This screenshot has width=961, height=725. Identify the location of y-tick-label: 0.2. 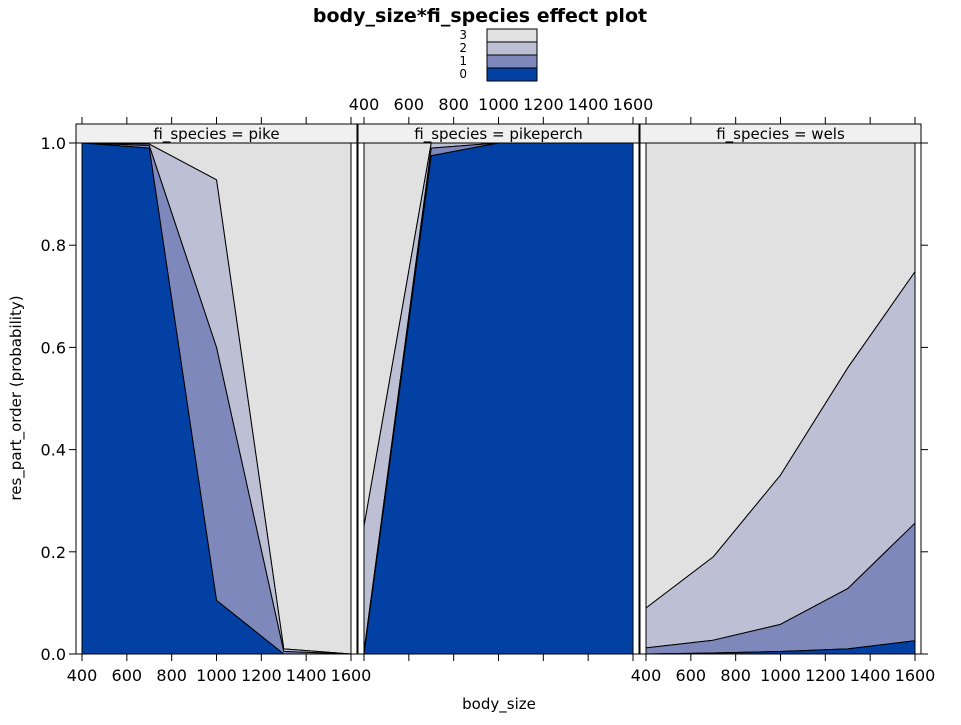
(53, 552).